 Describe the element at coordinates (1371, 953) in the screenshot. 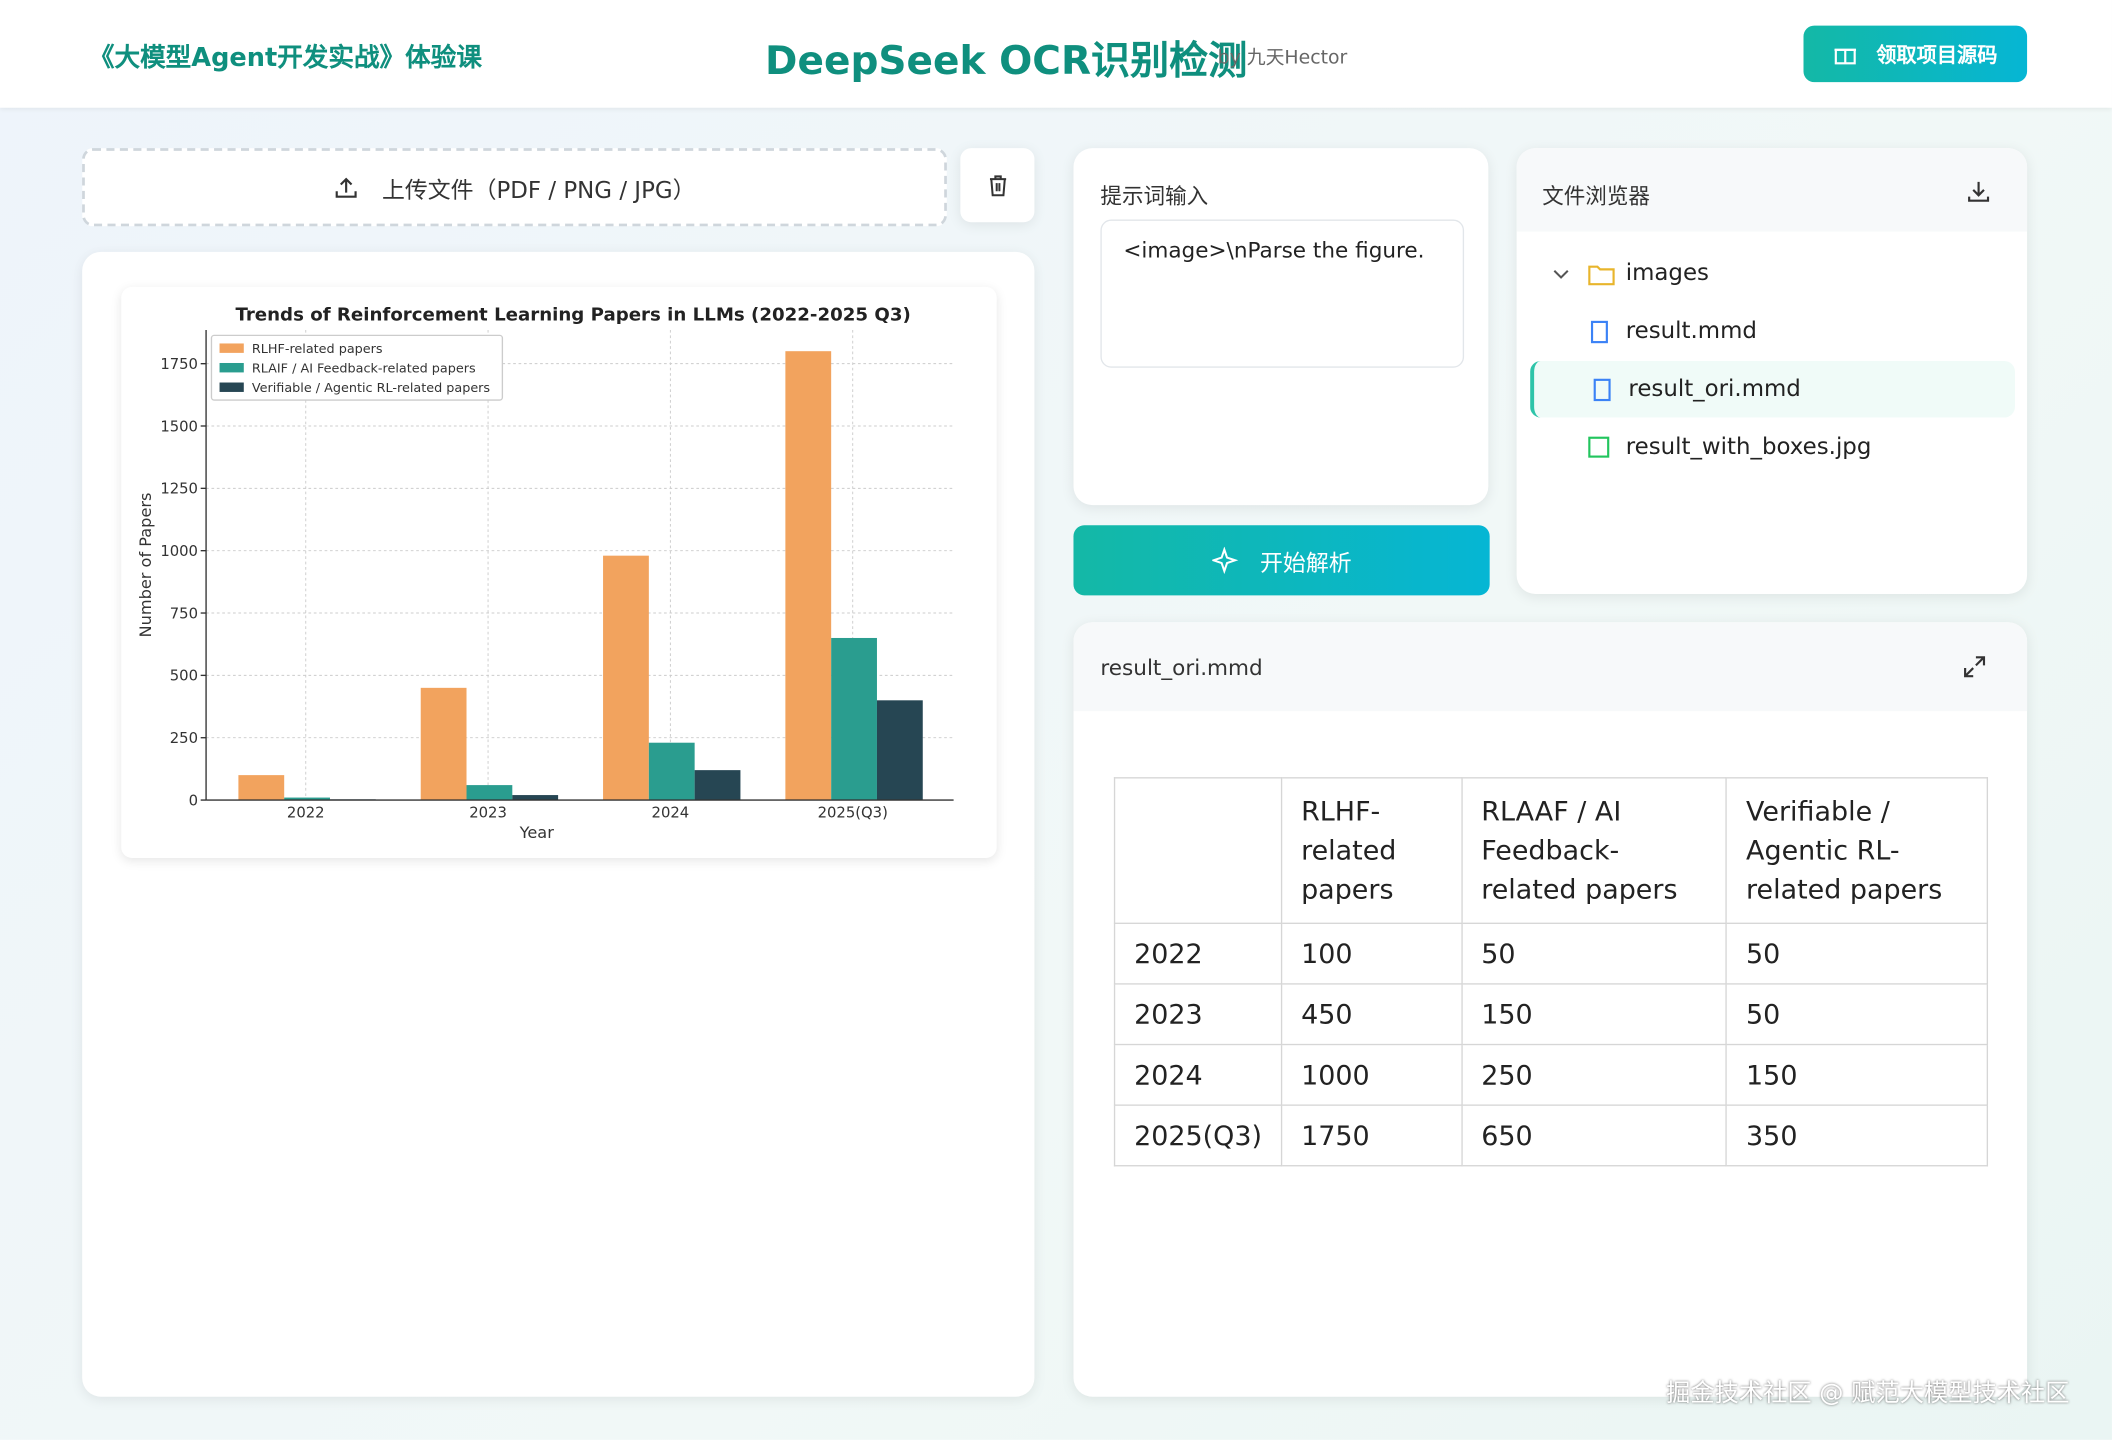

I see `table-cell: 100` at that location.